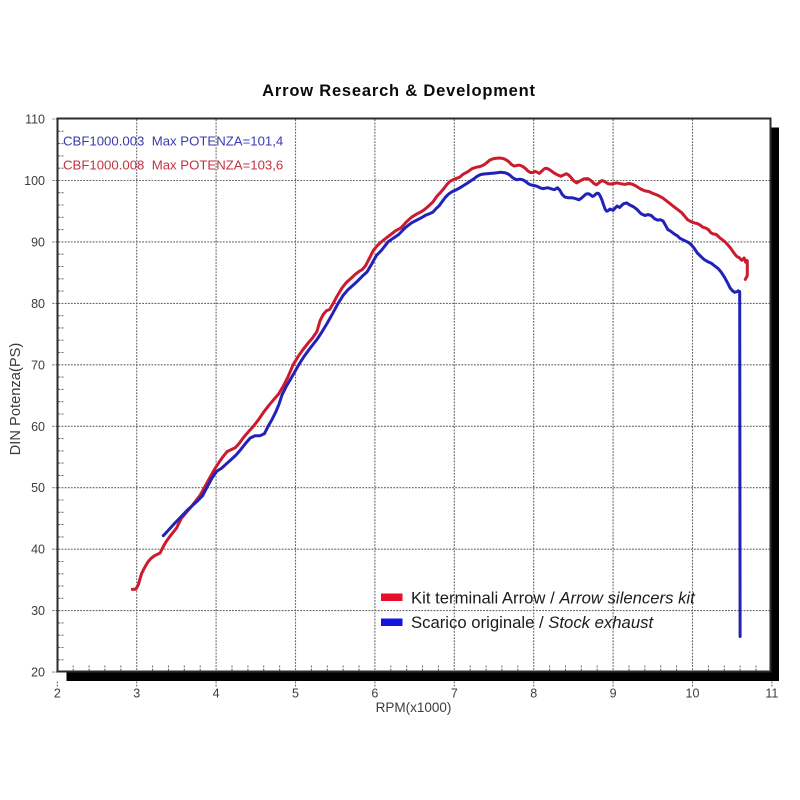 The image size is (800, 800). I want to click on svg-text: Arrow Research & Development, so click(399, 91).